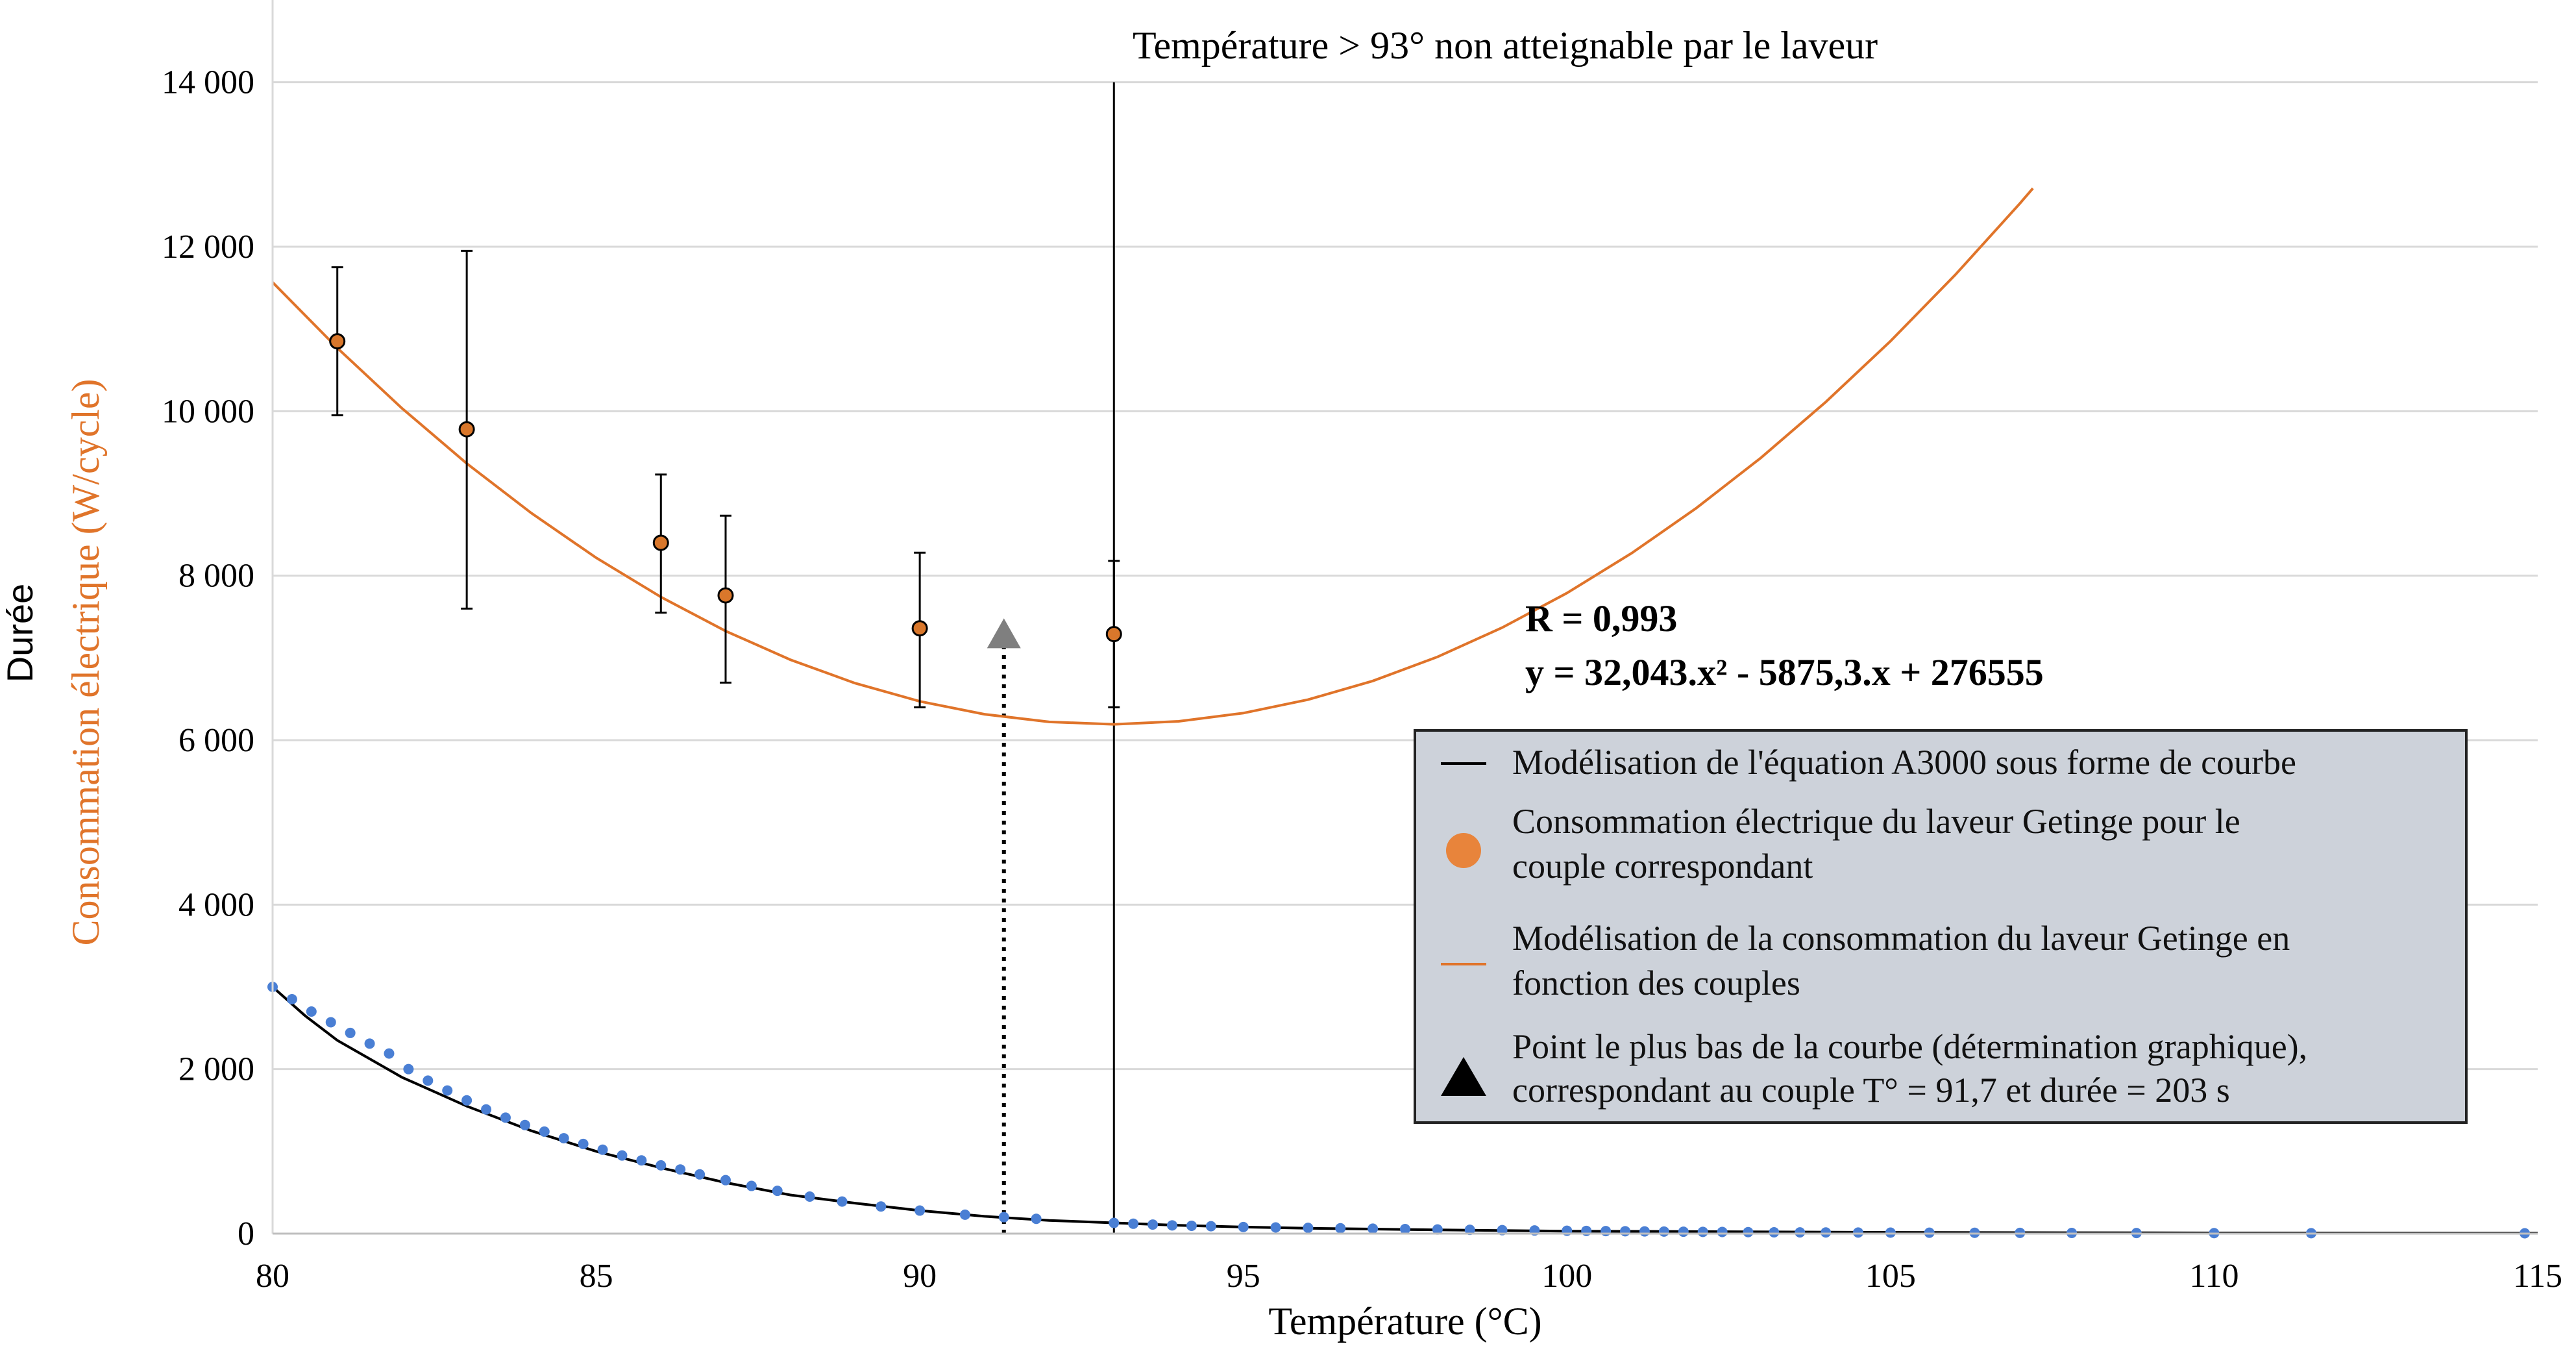 Image resolution: width=2576 pixels, height=1368 pixels. I want to click on x-tick-label: 115, so click(2537, 1277).